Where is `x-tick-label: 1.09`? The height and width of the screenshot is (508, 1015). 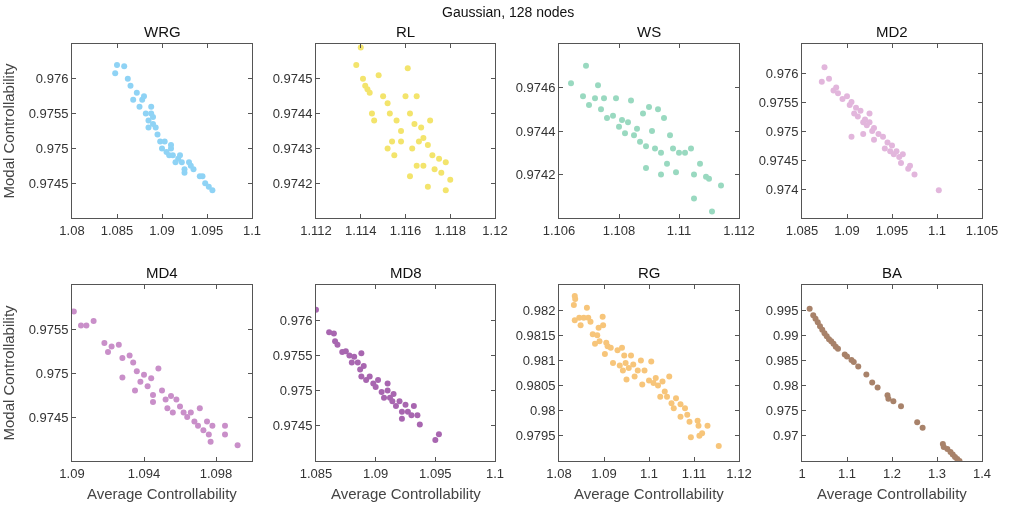
x-tick-label: 1.09 is located at coordinates (162, 230).